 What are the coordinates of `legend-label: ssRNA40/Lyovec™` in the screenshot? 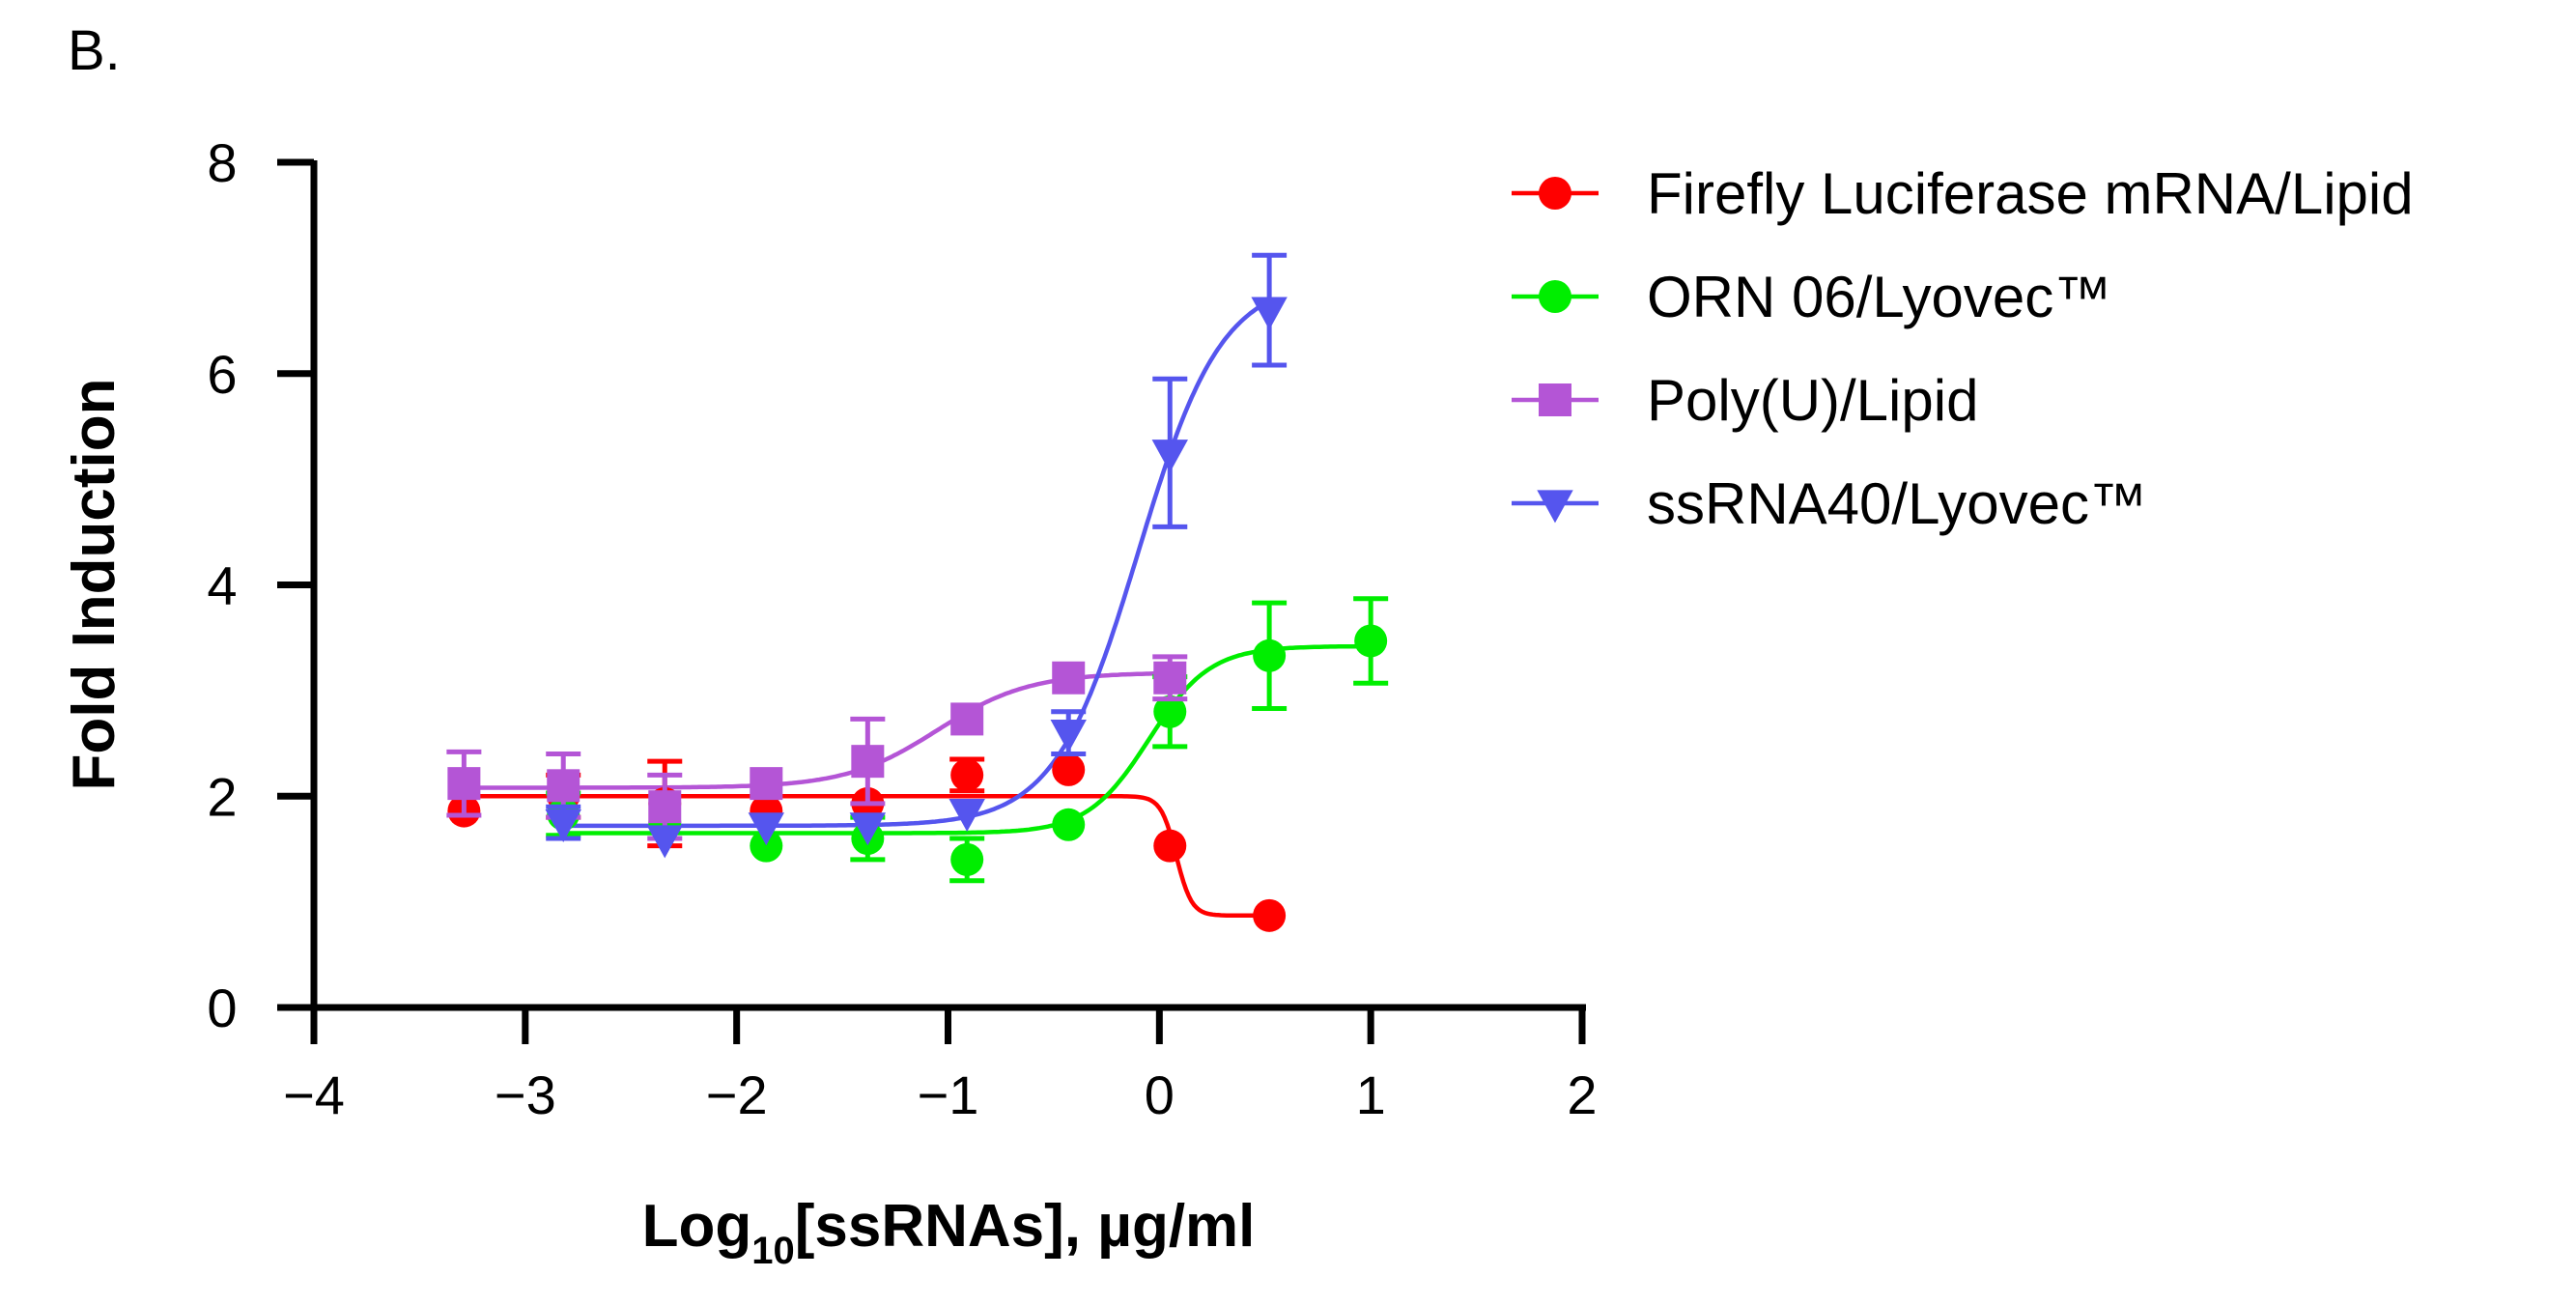 It's located at (1897, 503).